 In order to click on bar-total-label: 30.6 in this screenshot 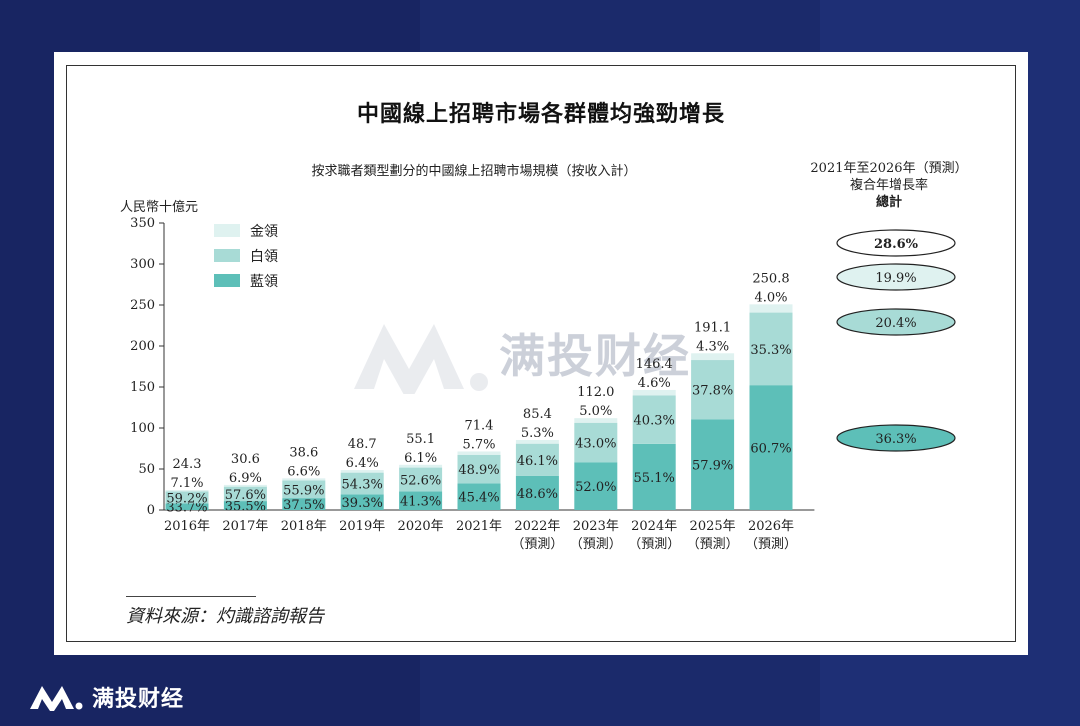, I will do `click(245, 459)`.